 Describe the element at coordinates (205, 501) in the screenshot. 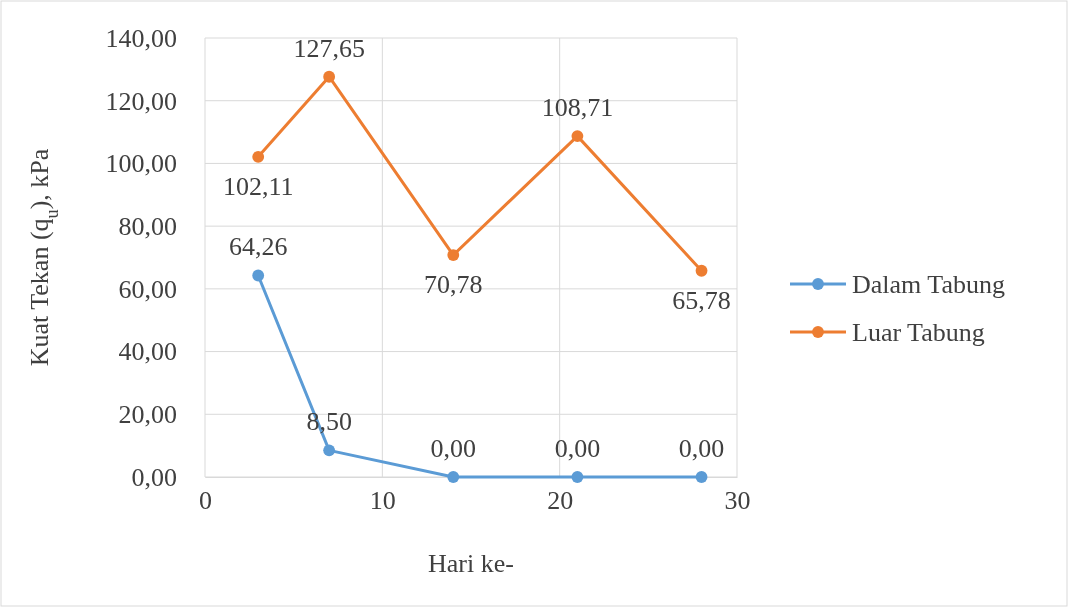

I see `x-tick-label: 0` at that location.